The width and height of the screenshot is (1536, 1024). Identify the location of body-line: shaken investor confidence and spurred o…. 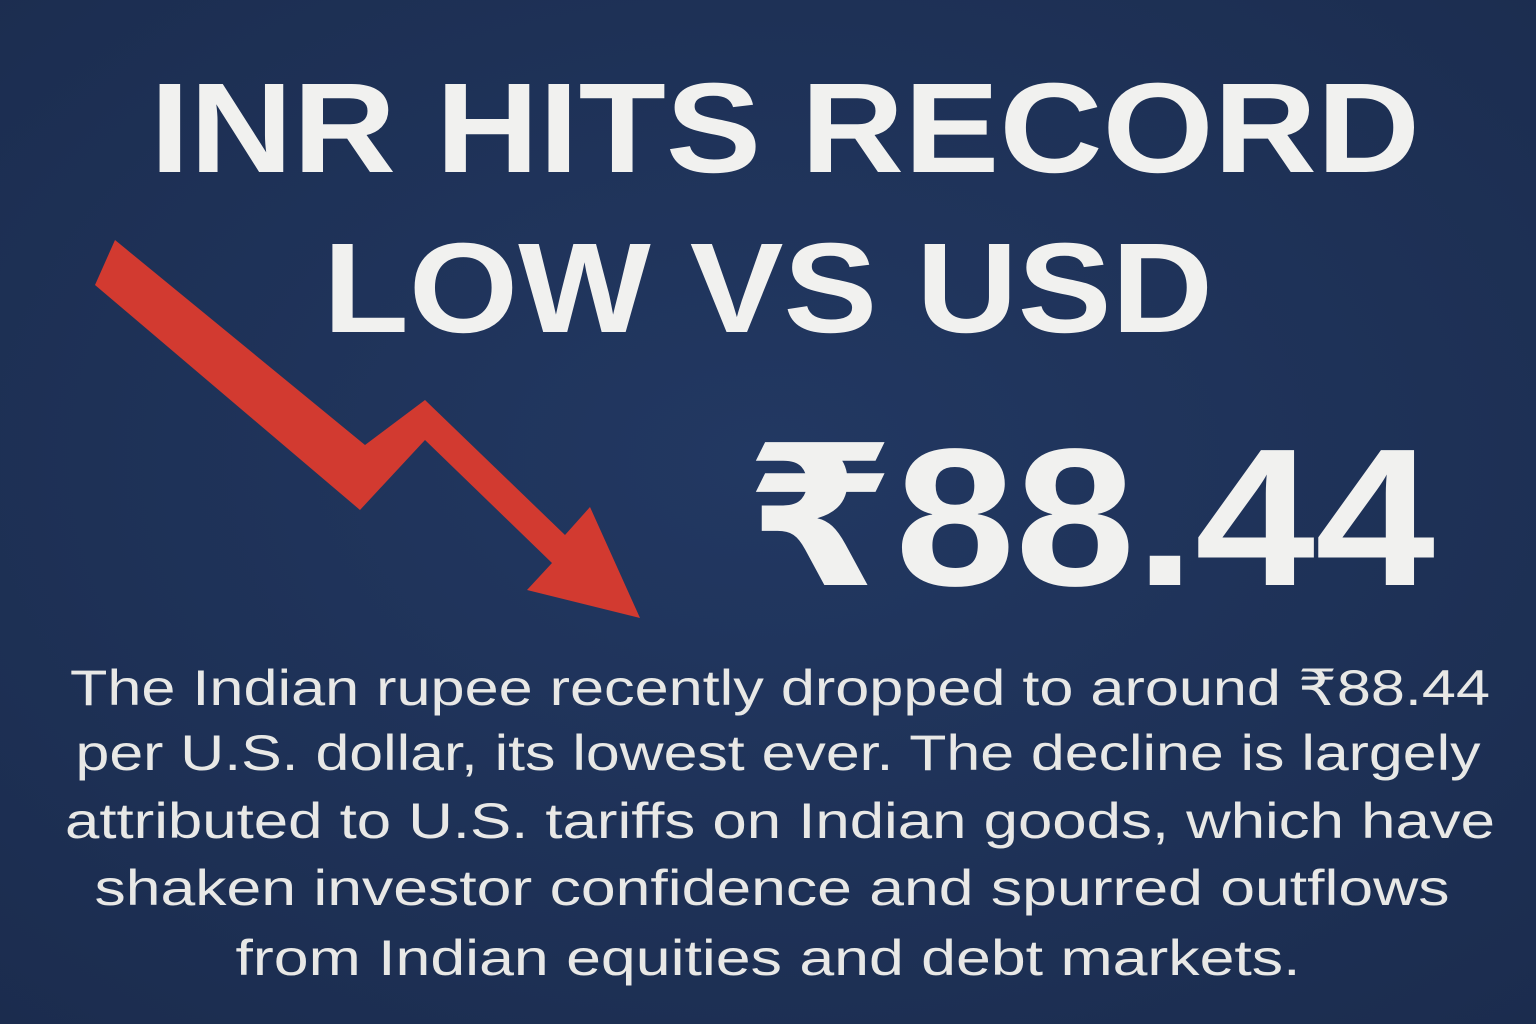
(772, 888).